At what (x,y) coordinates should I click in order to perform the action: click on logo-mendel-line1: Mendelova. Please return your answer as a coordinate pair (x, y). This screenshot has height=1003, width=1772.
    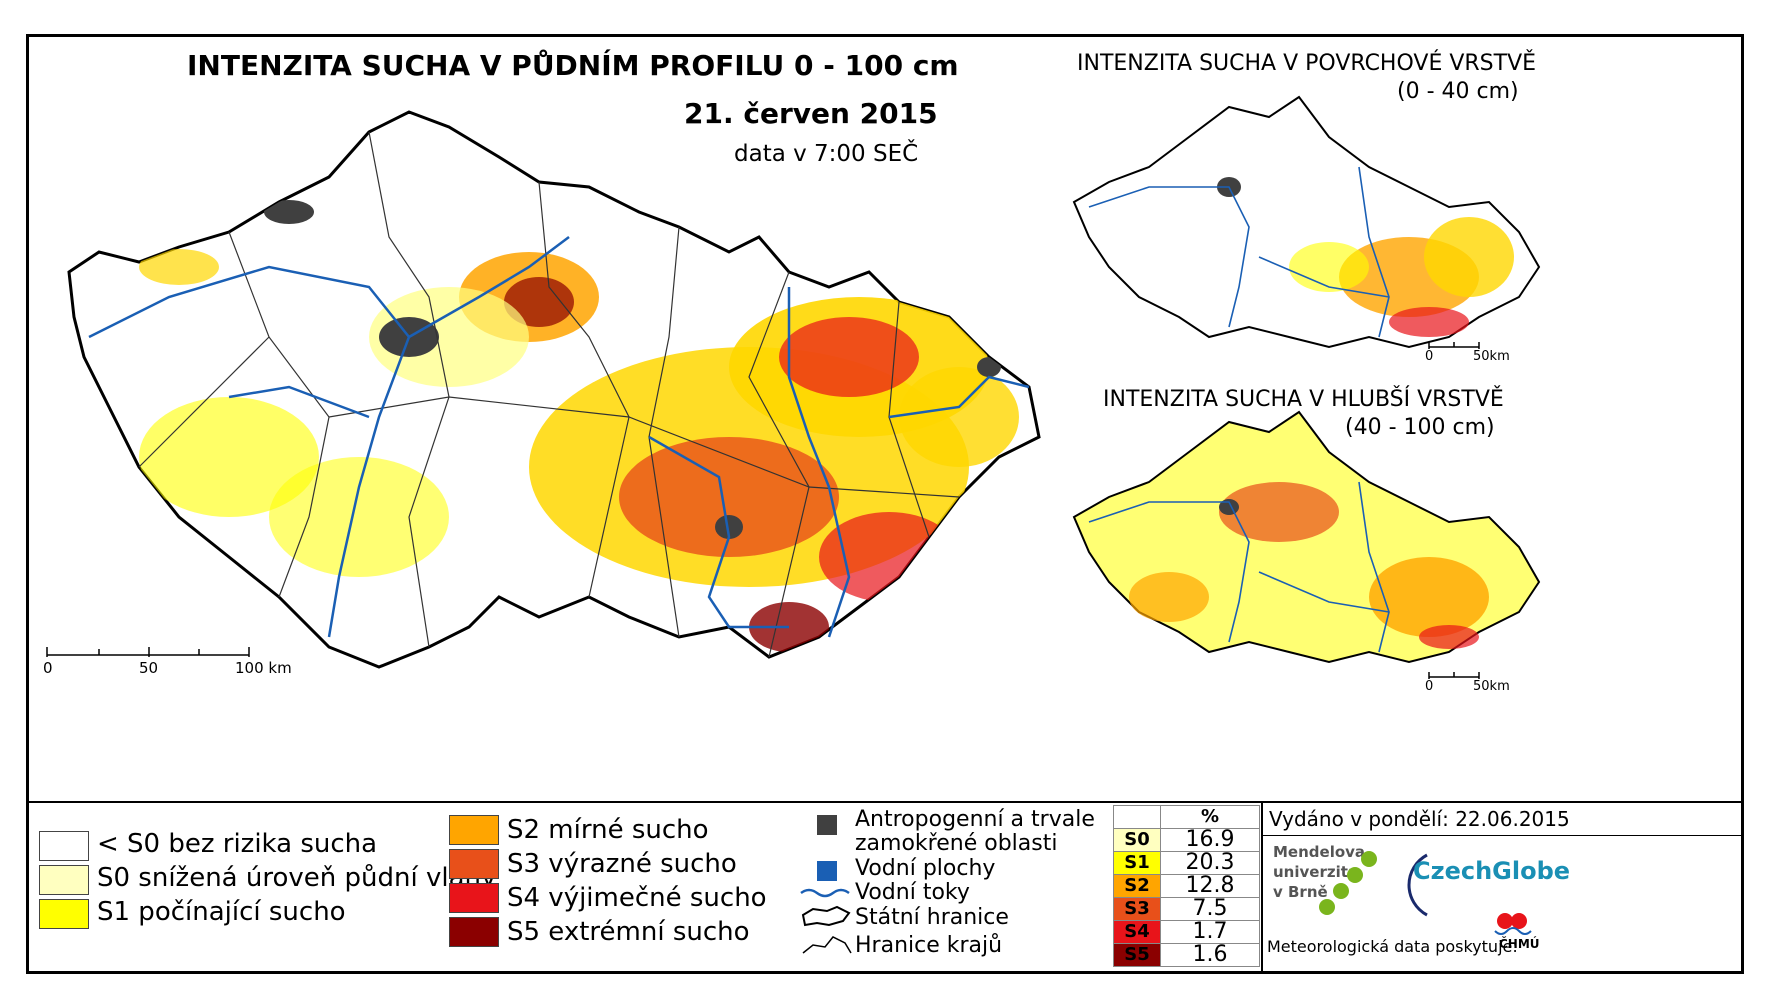
    Looking at the image, I should click on (1319, 852).